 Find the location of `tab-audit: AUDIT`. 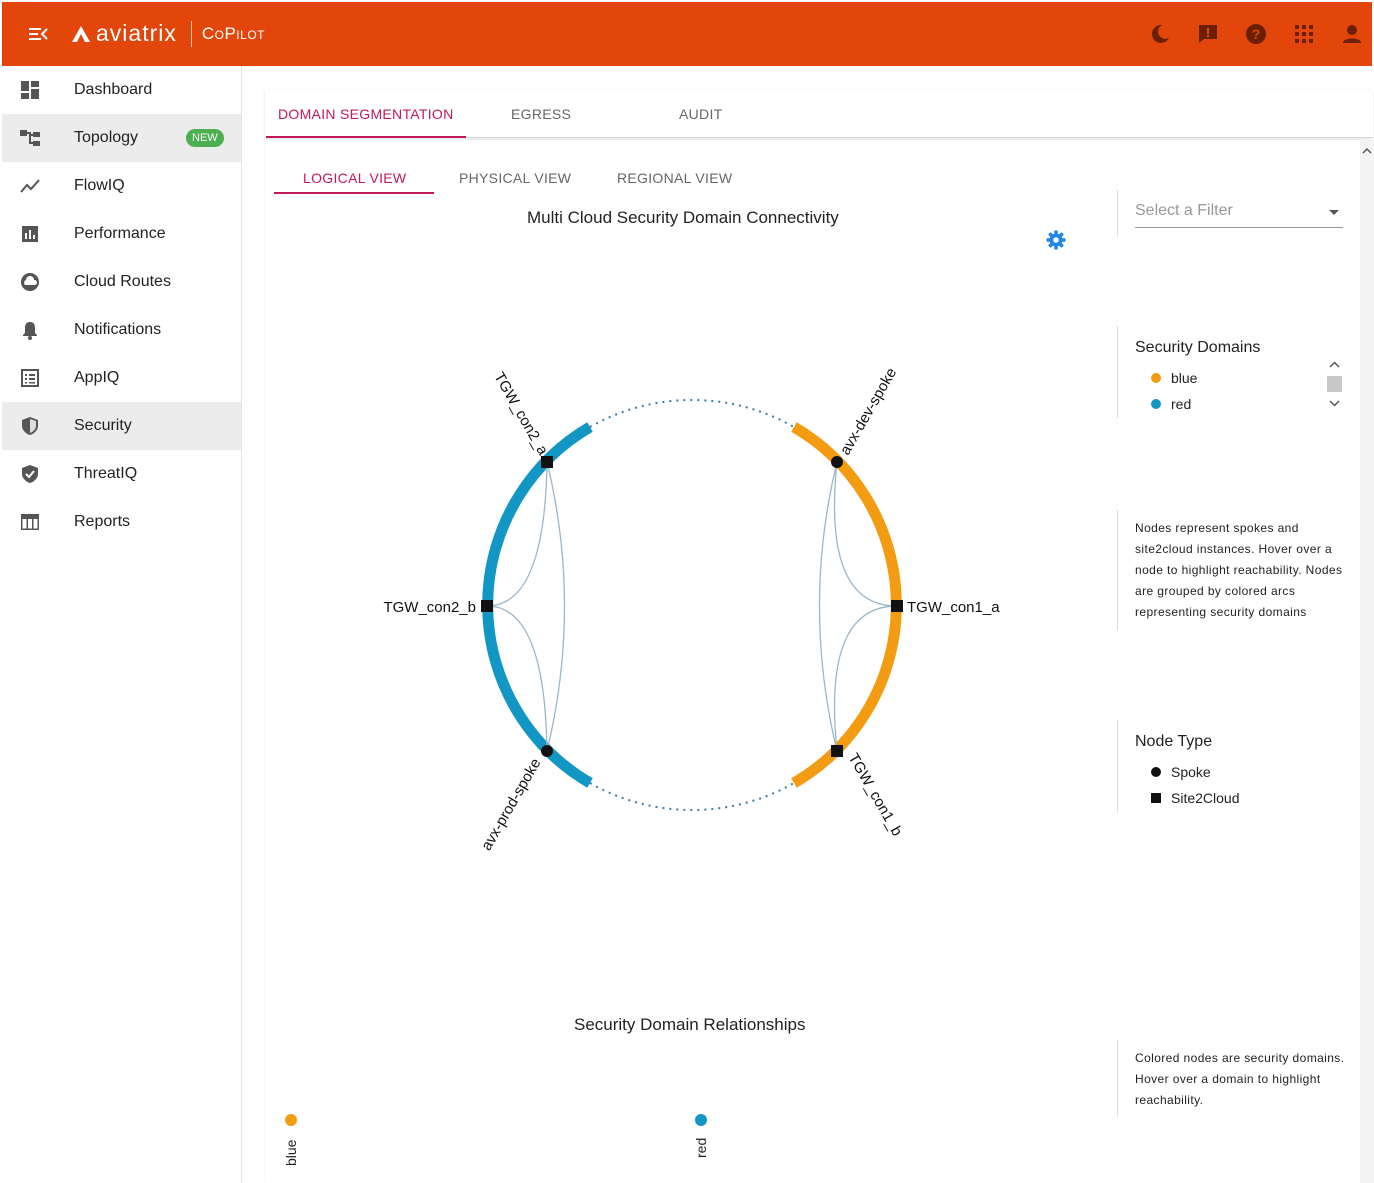

tab-audit: AUDIT is located at coordinates (701, 114).